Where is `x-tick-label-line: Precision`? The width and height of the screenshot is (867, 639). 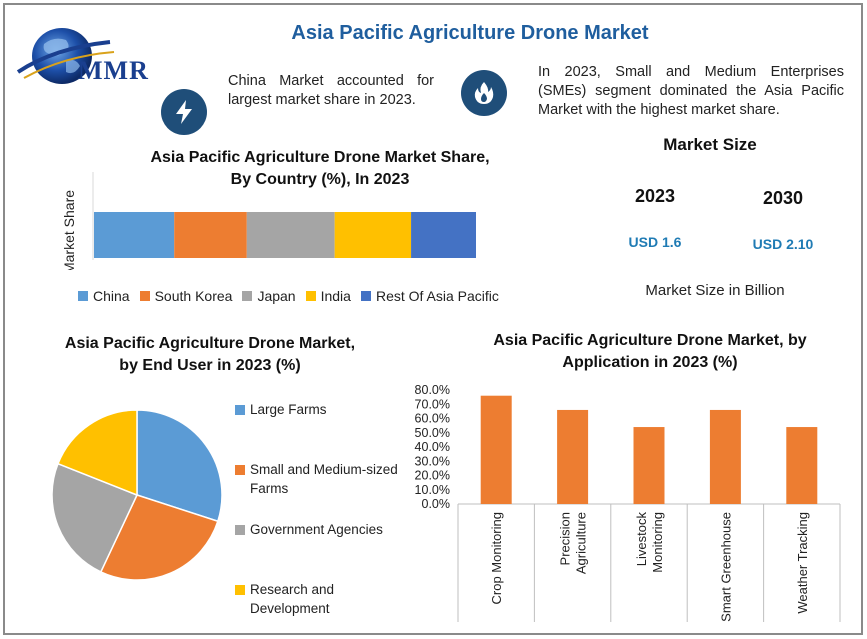 x-tick-label-line: Precision is located at coordinates (565, 538).